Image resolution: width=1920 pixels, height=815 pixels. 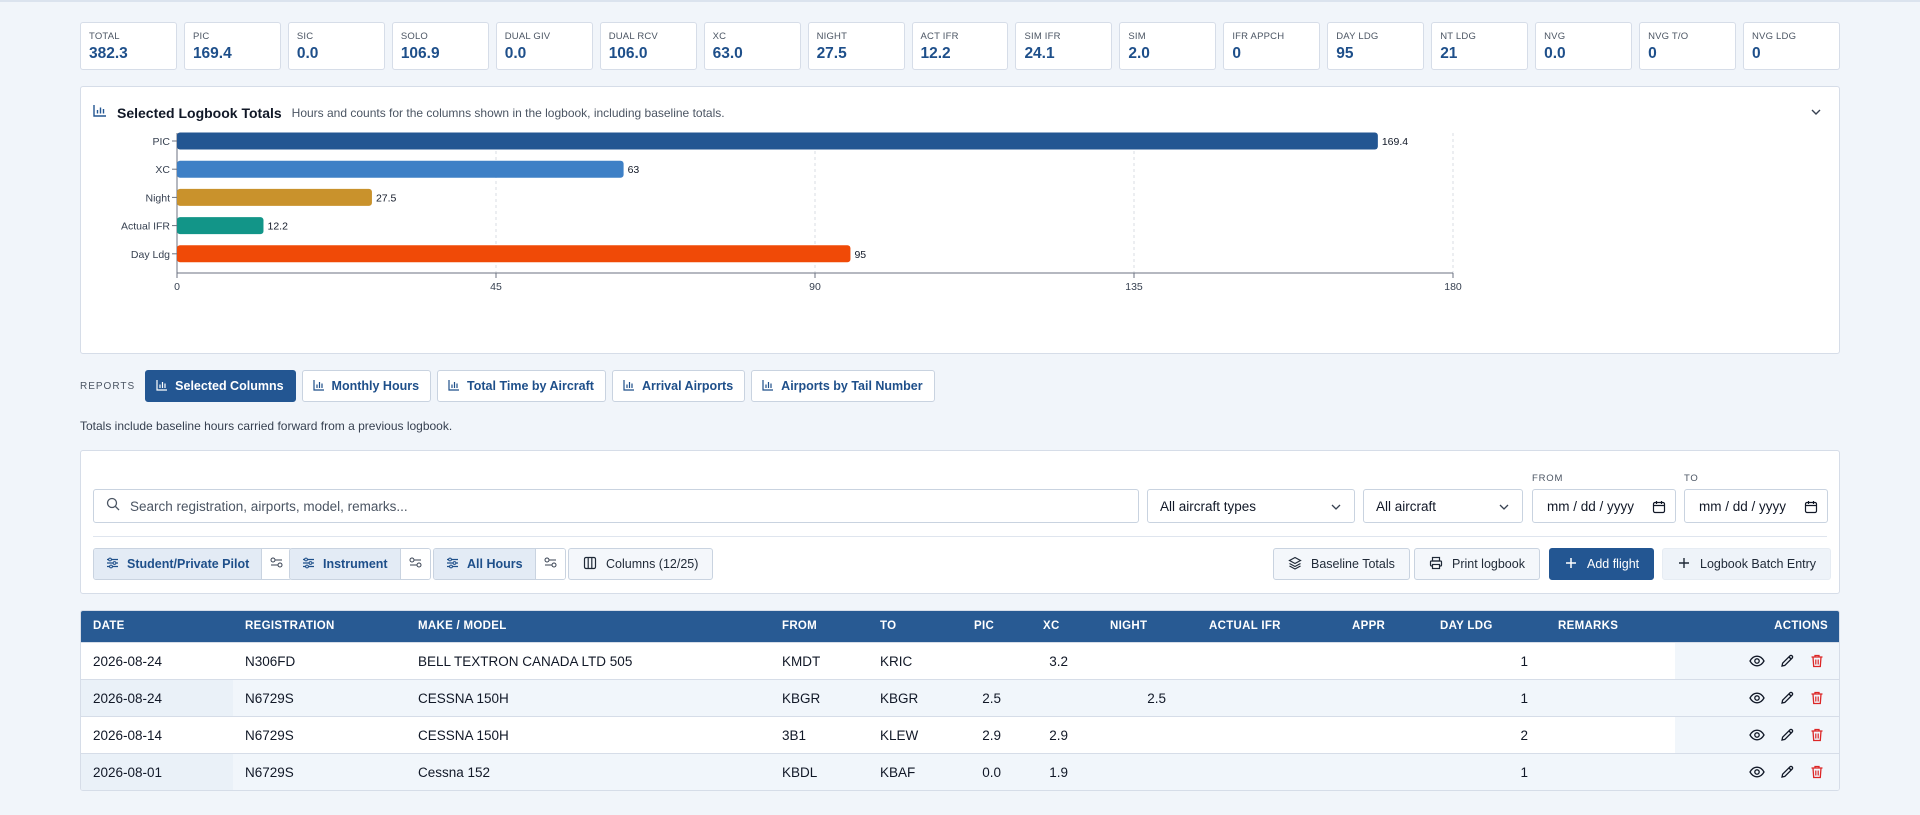 What do you see at coordinates (462, 626) in the screenshot?
I see `column-header-make-model: MAKE / MODEL` at bounding box center [462, 626].